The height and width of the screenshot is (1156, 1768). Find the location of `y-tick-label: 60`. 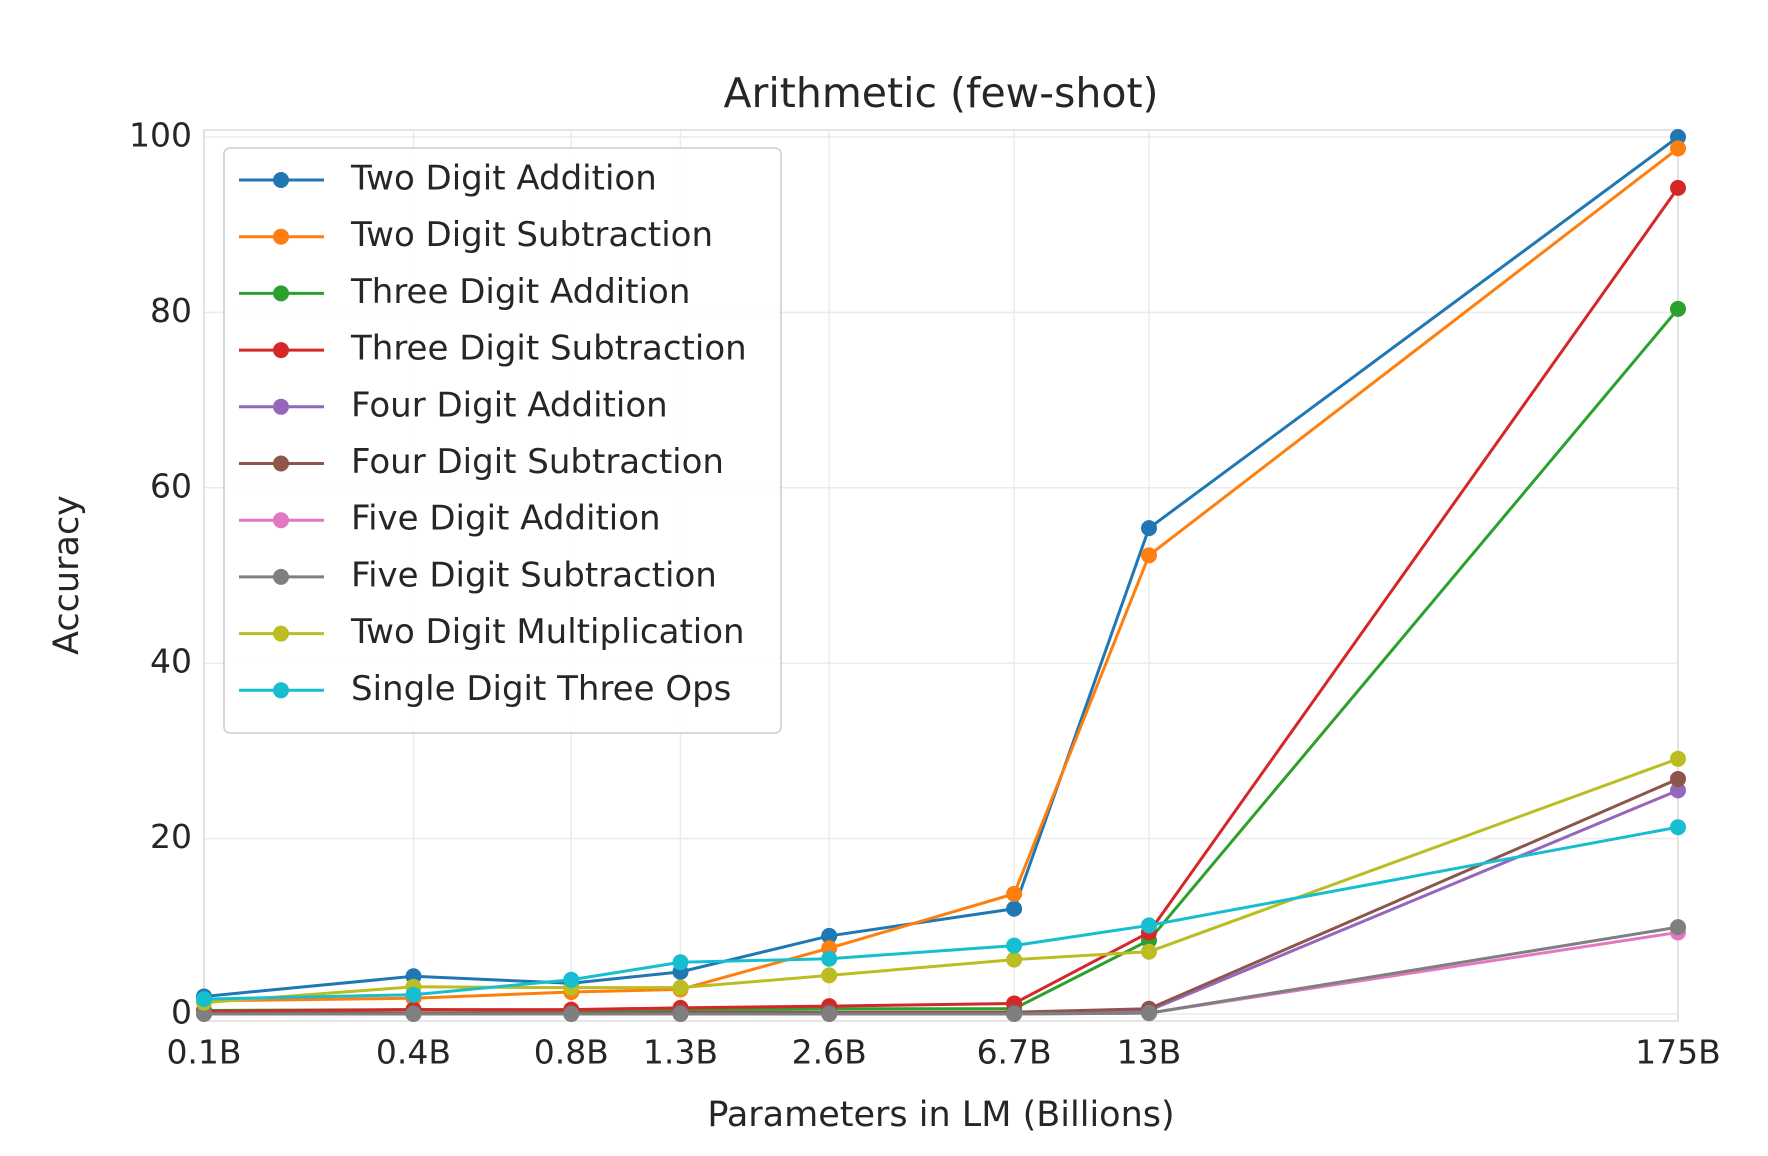

y-tick-label: 60 is located at coordinates (171, 485).